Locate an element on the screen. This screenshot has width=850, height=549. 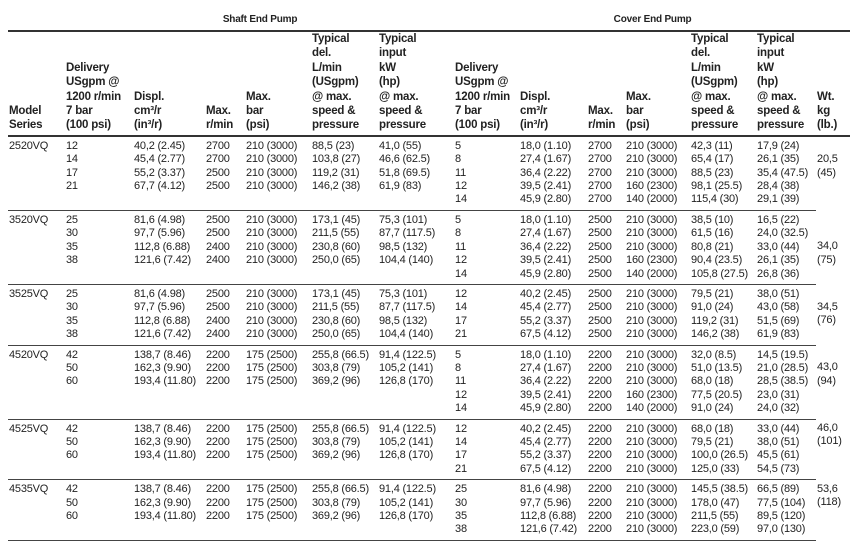
cover-cell: 45,9 (2.80) is located at coordinates (553, 411).